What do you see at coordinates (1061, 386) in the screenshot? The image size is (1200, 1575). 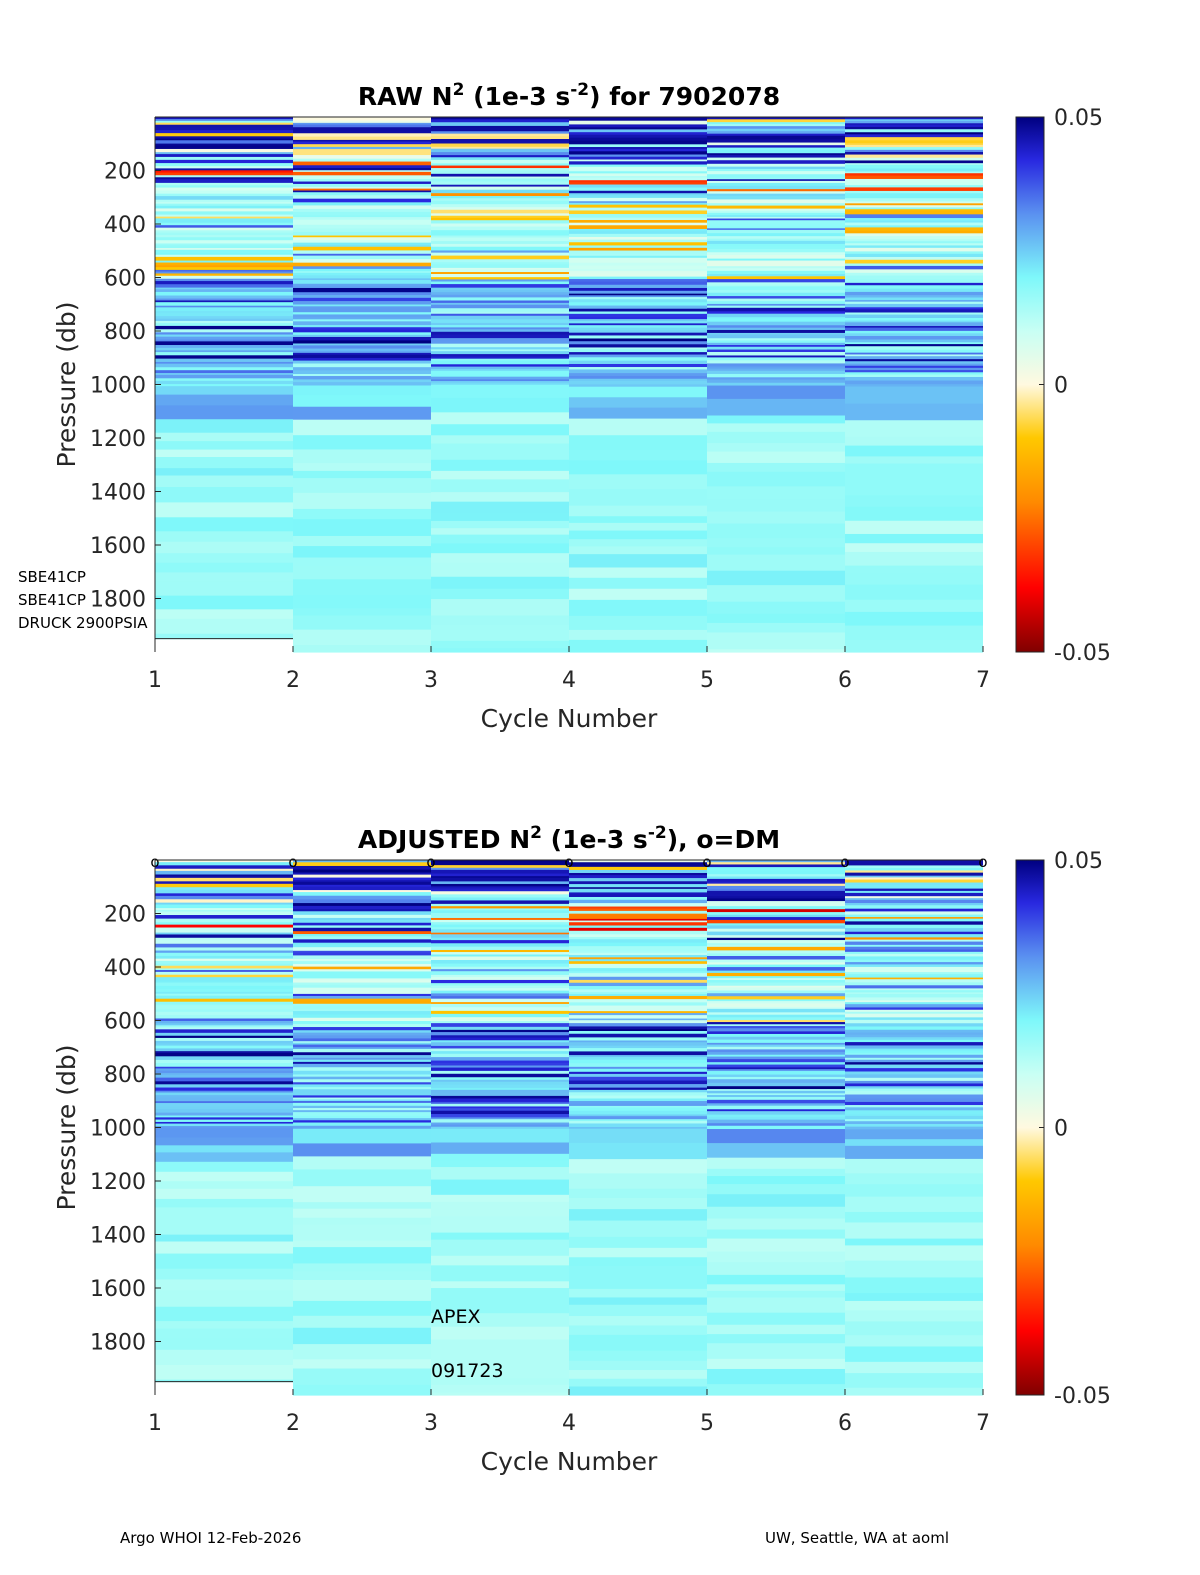 I see `colorbar-tick-label: 0` at bounding box center [1061, 386].